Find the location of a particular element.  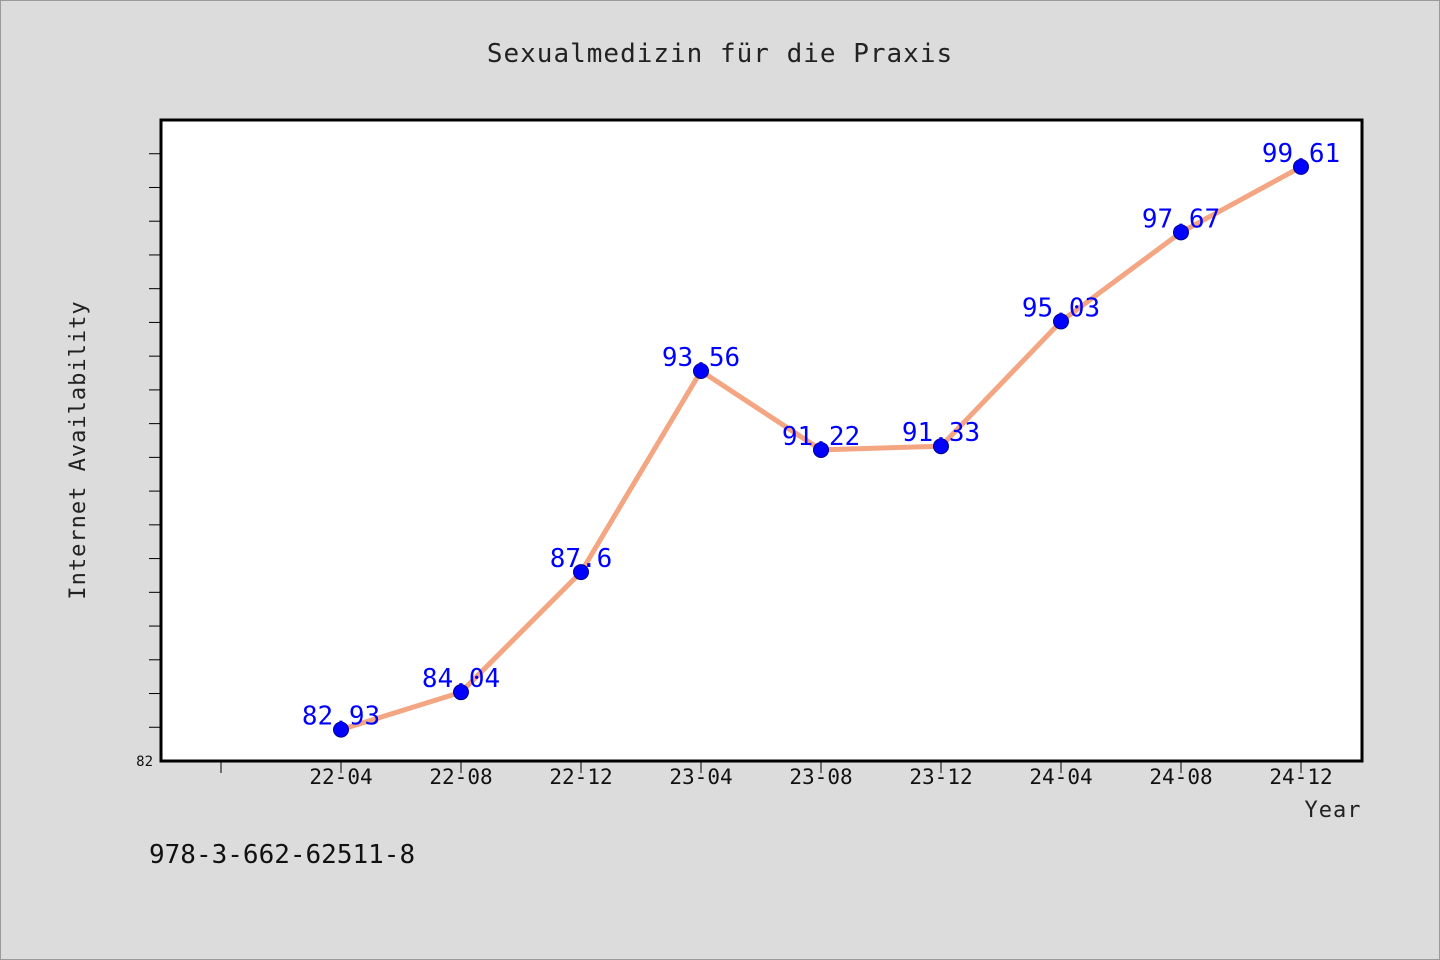

x-tick-label: 22-08 is located at coordinates (460, 777).